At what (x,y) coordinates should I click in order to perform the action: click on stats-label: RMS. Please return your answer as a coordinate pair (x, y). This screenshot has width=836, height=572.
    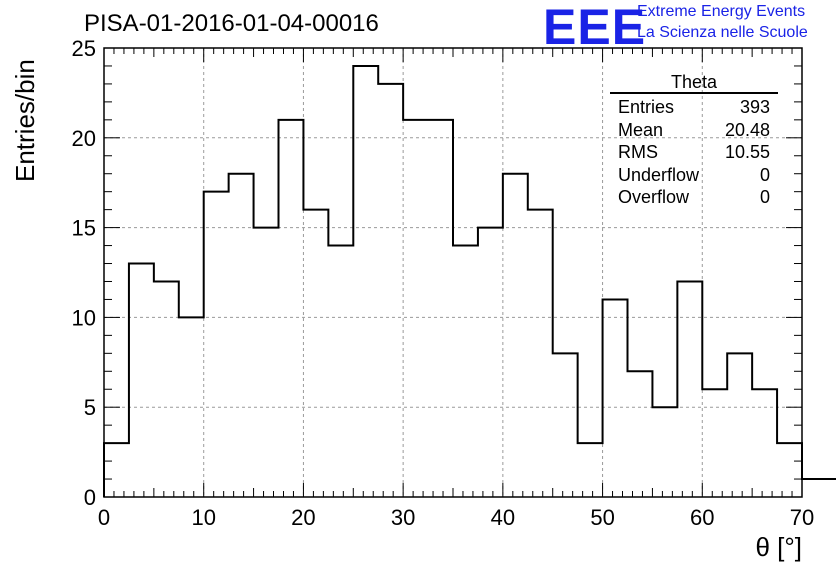
    Looking at the image, I should click on (638, 152).